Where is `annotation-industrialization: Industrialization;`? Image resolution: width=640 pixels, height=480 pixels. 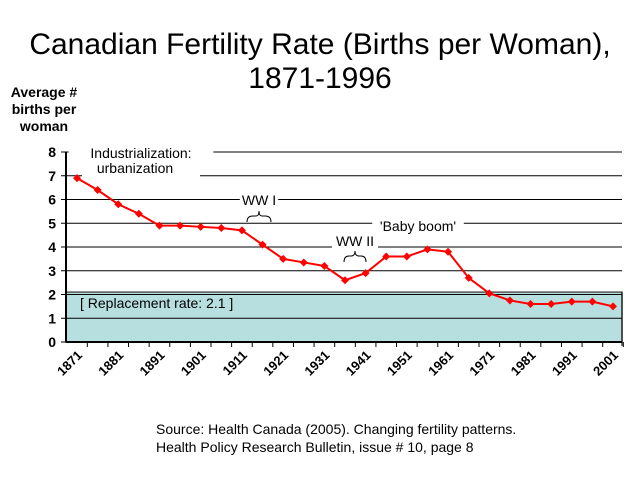
annotation-industrialization: Industrialization; is located at coordinates (140, 153).